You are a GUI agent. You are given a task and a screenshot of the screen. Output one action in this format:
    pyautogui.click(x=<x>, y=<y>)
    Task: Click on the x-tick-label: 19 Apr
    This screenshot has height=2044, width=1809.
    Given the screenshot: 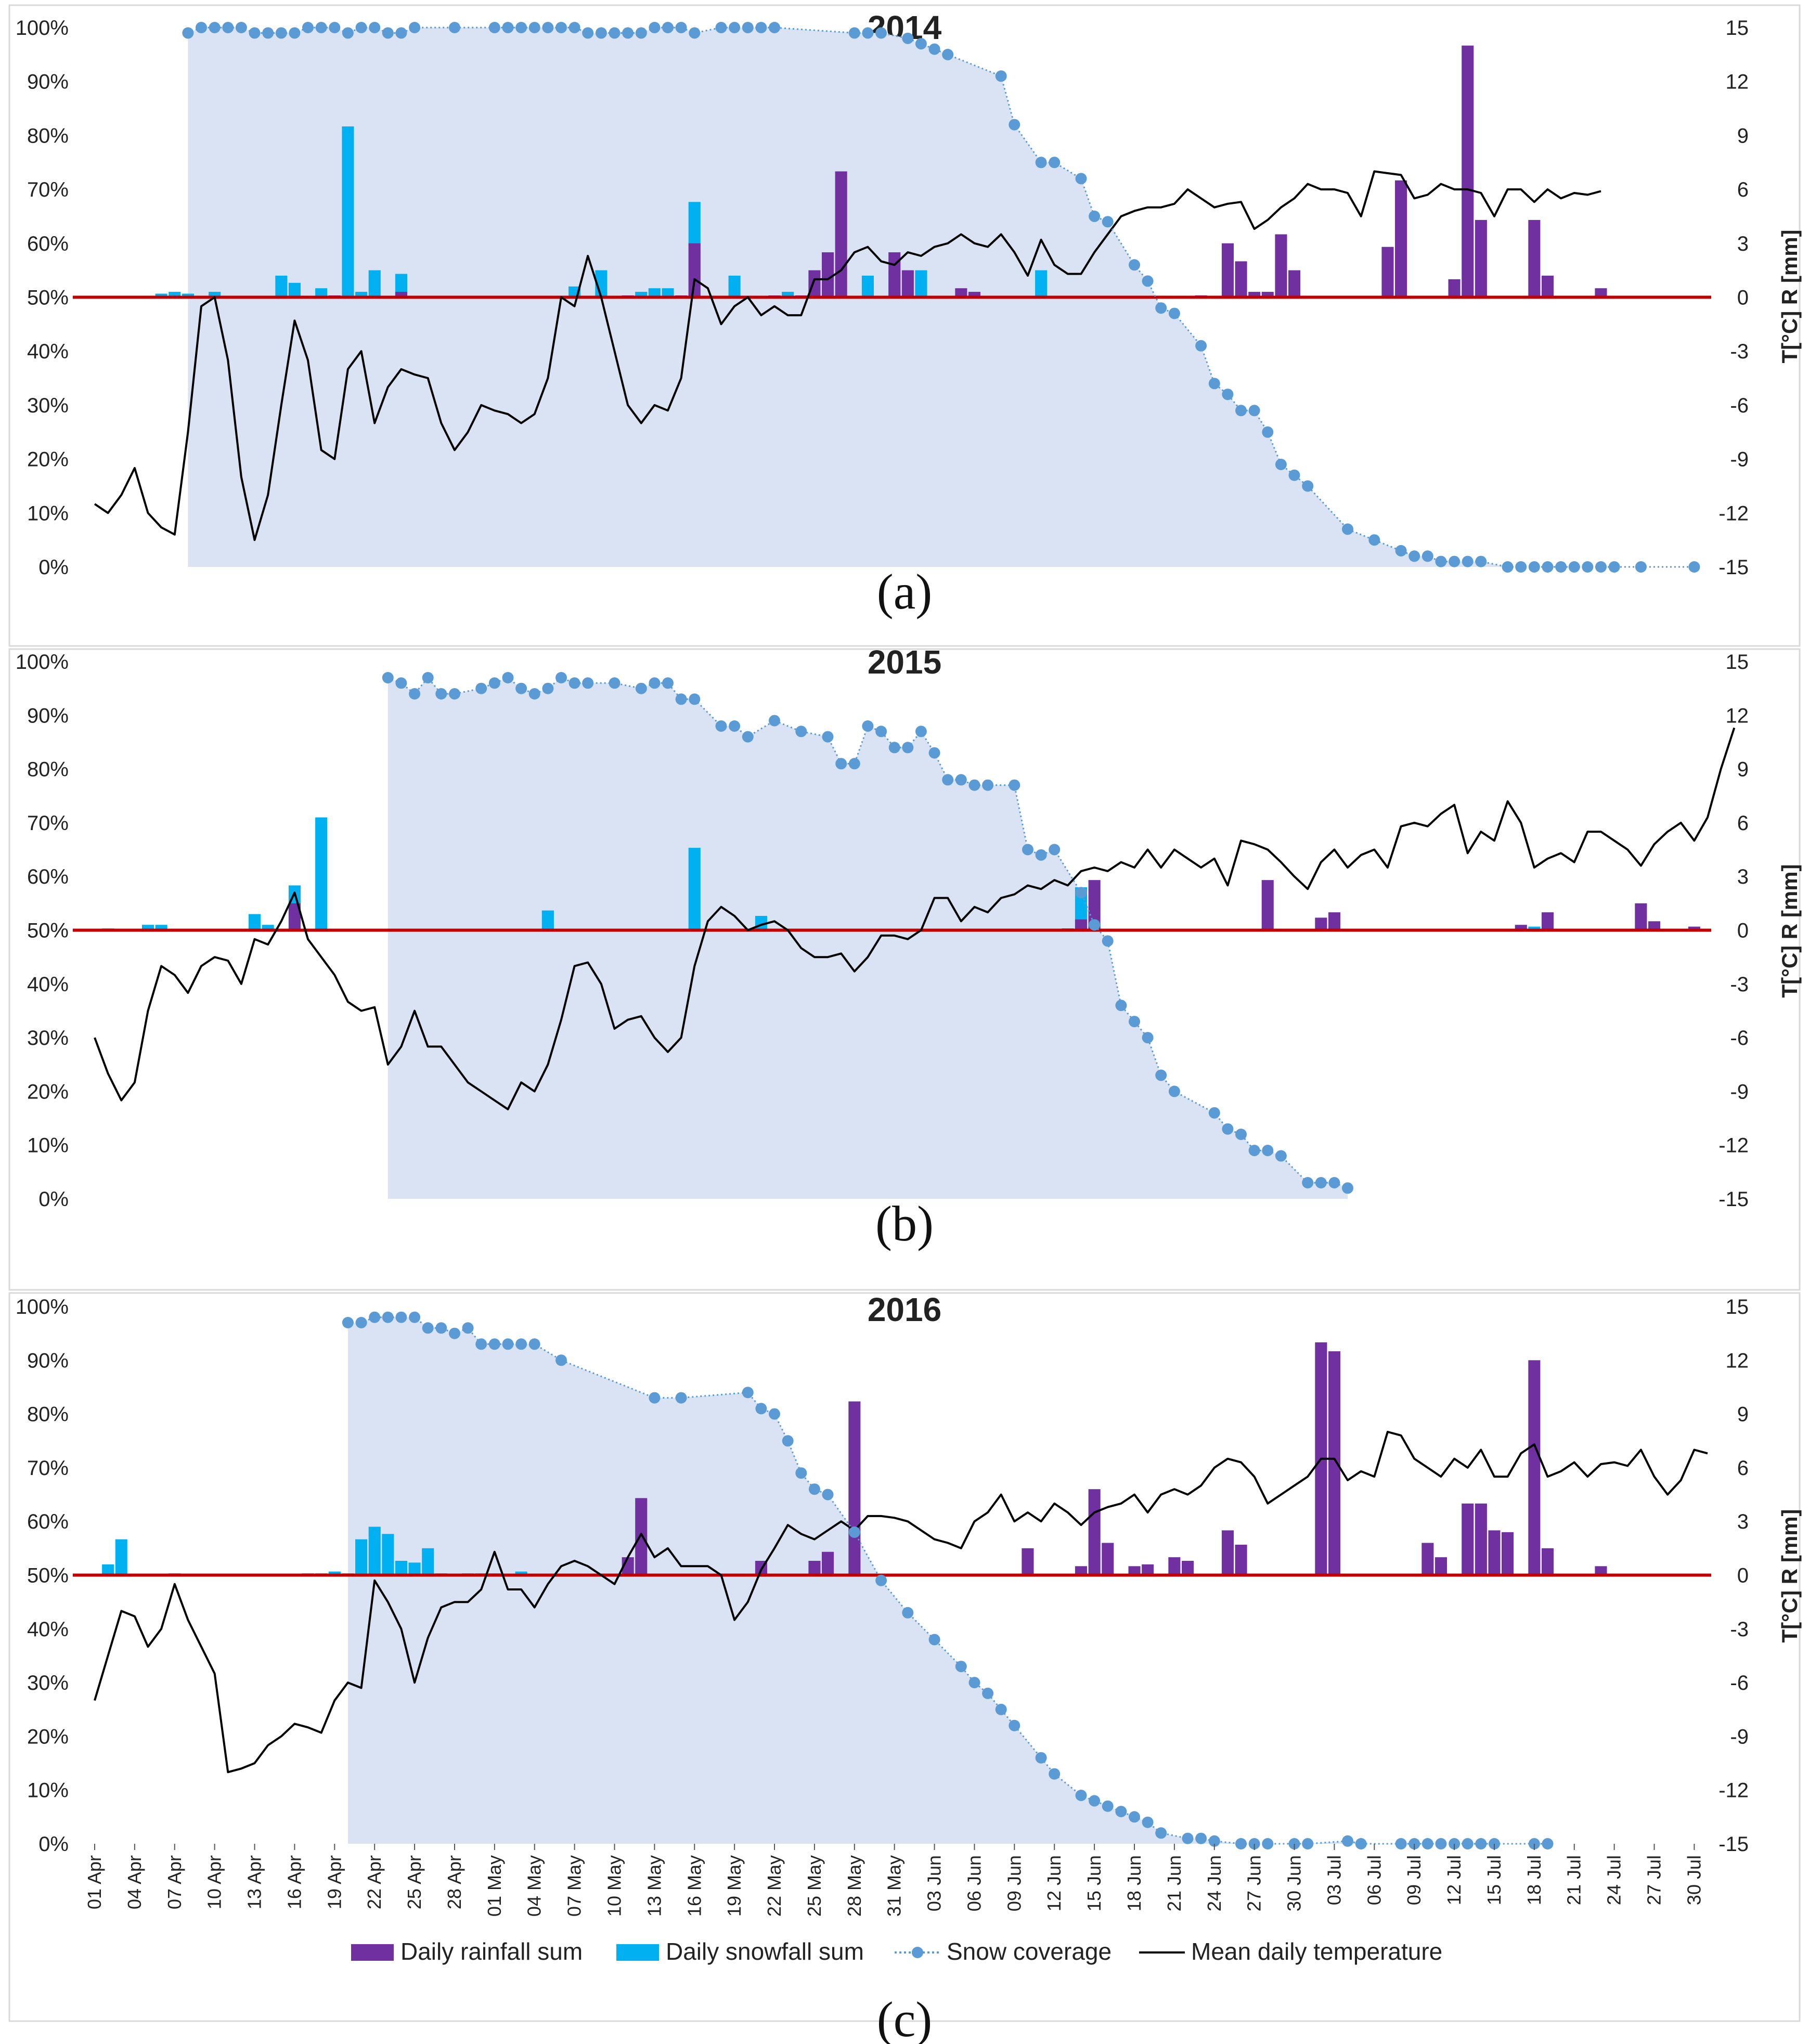 What is the action you would take?
    pyautogui.click(x=334, y=1882)
    